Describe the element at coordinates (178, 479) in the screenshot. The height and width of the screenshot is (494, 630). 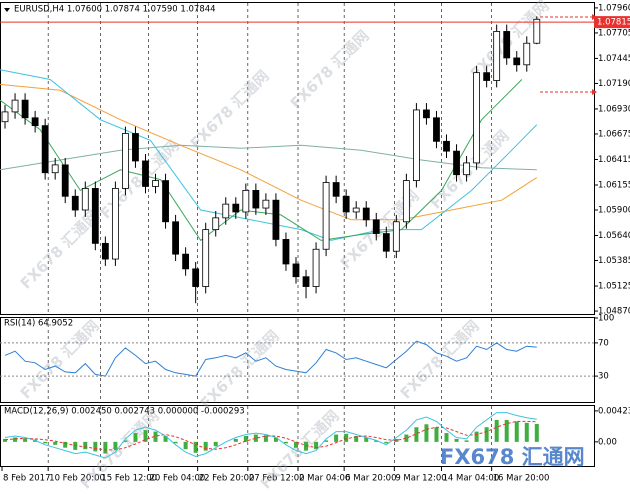
I see `x-tick-label: 20 Feb 04:00` at that location.